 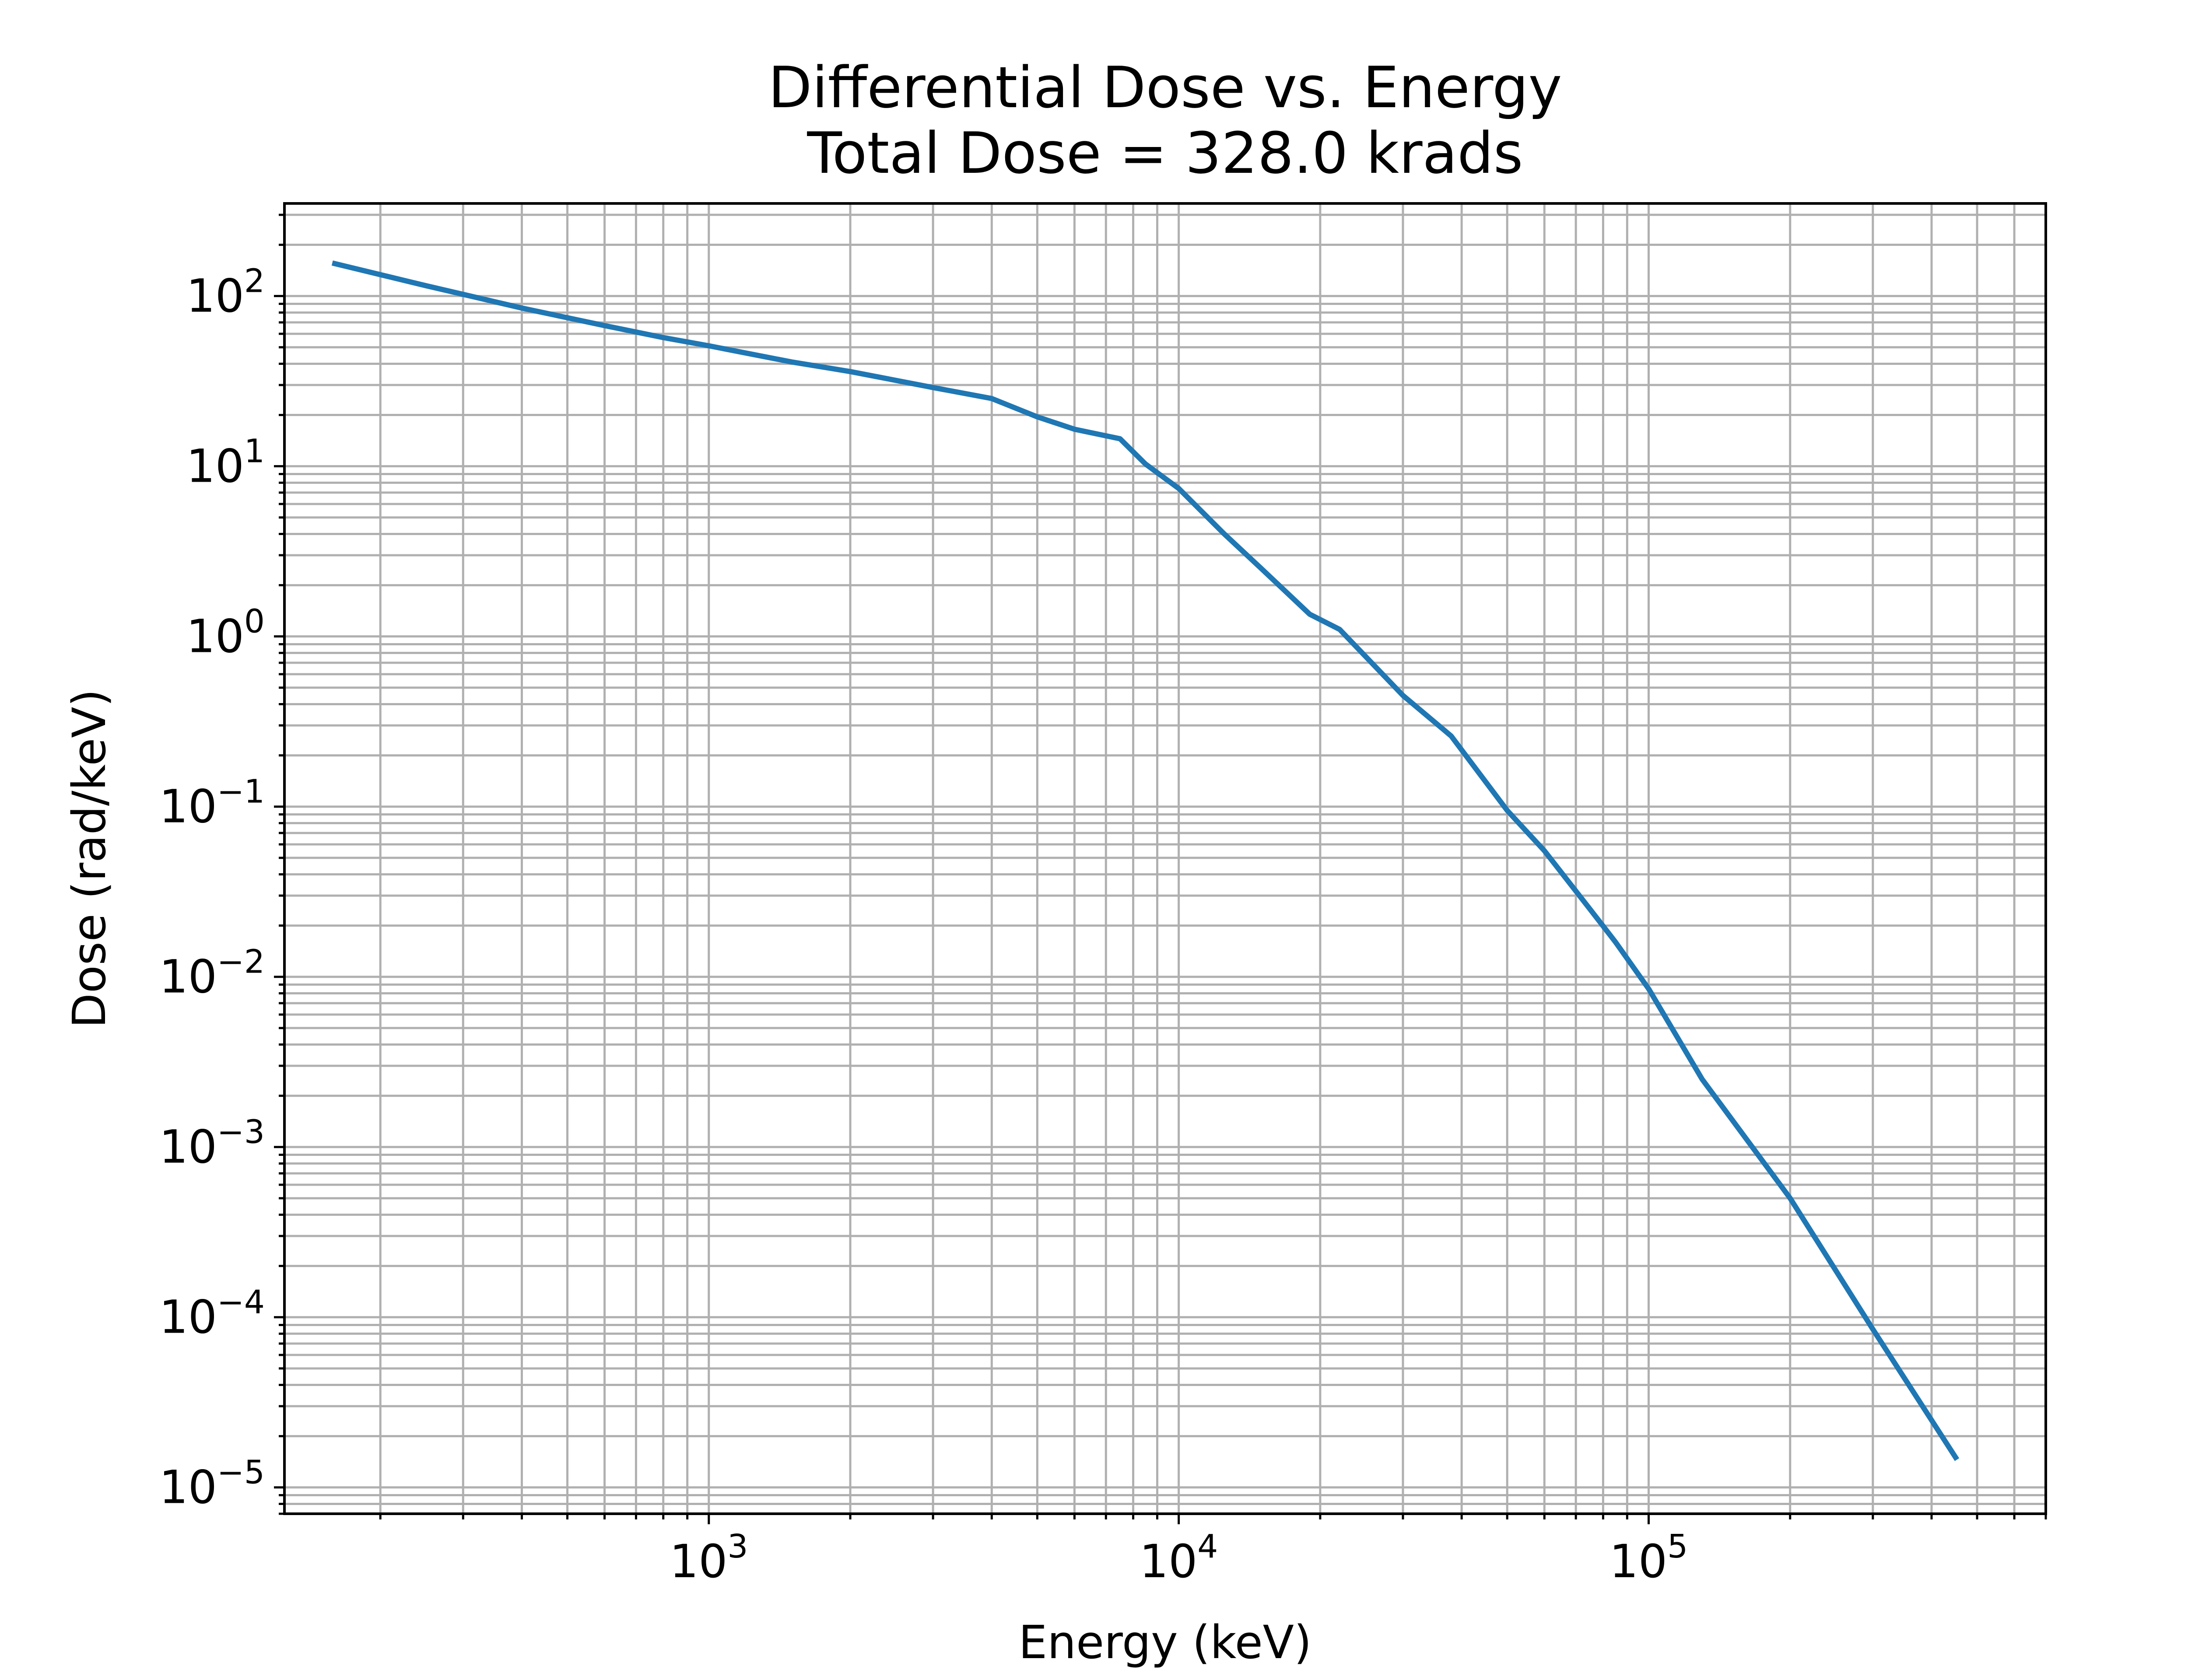 I want to click on y-tick-exponent: 1, so click(x=255, y=451).